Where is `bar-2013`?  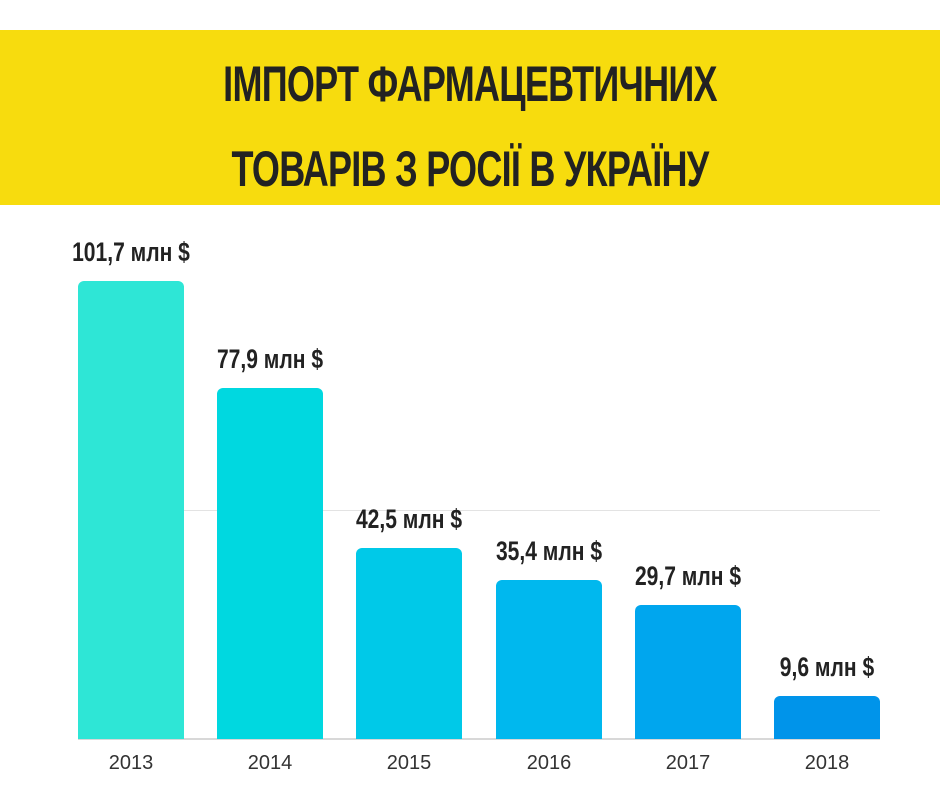 bar-2013 is located at coordinates (131, 510).